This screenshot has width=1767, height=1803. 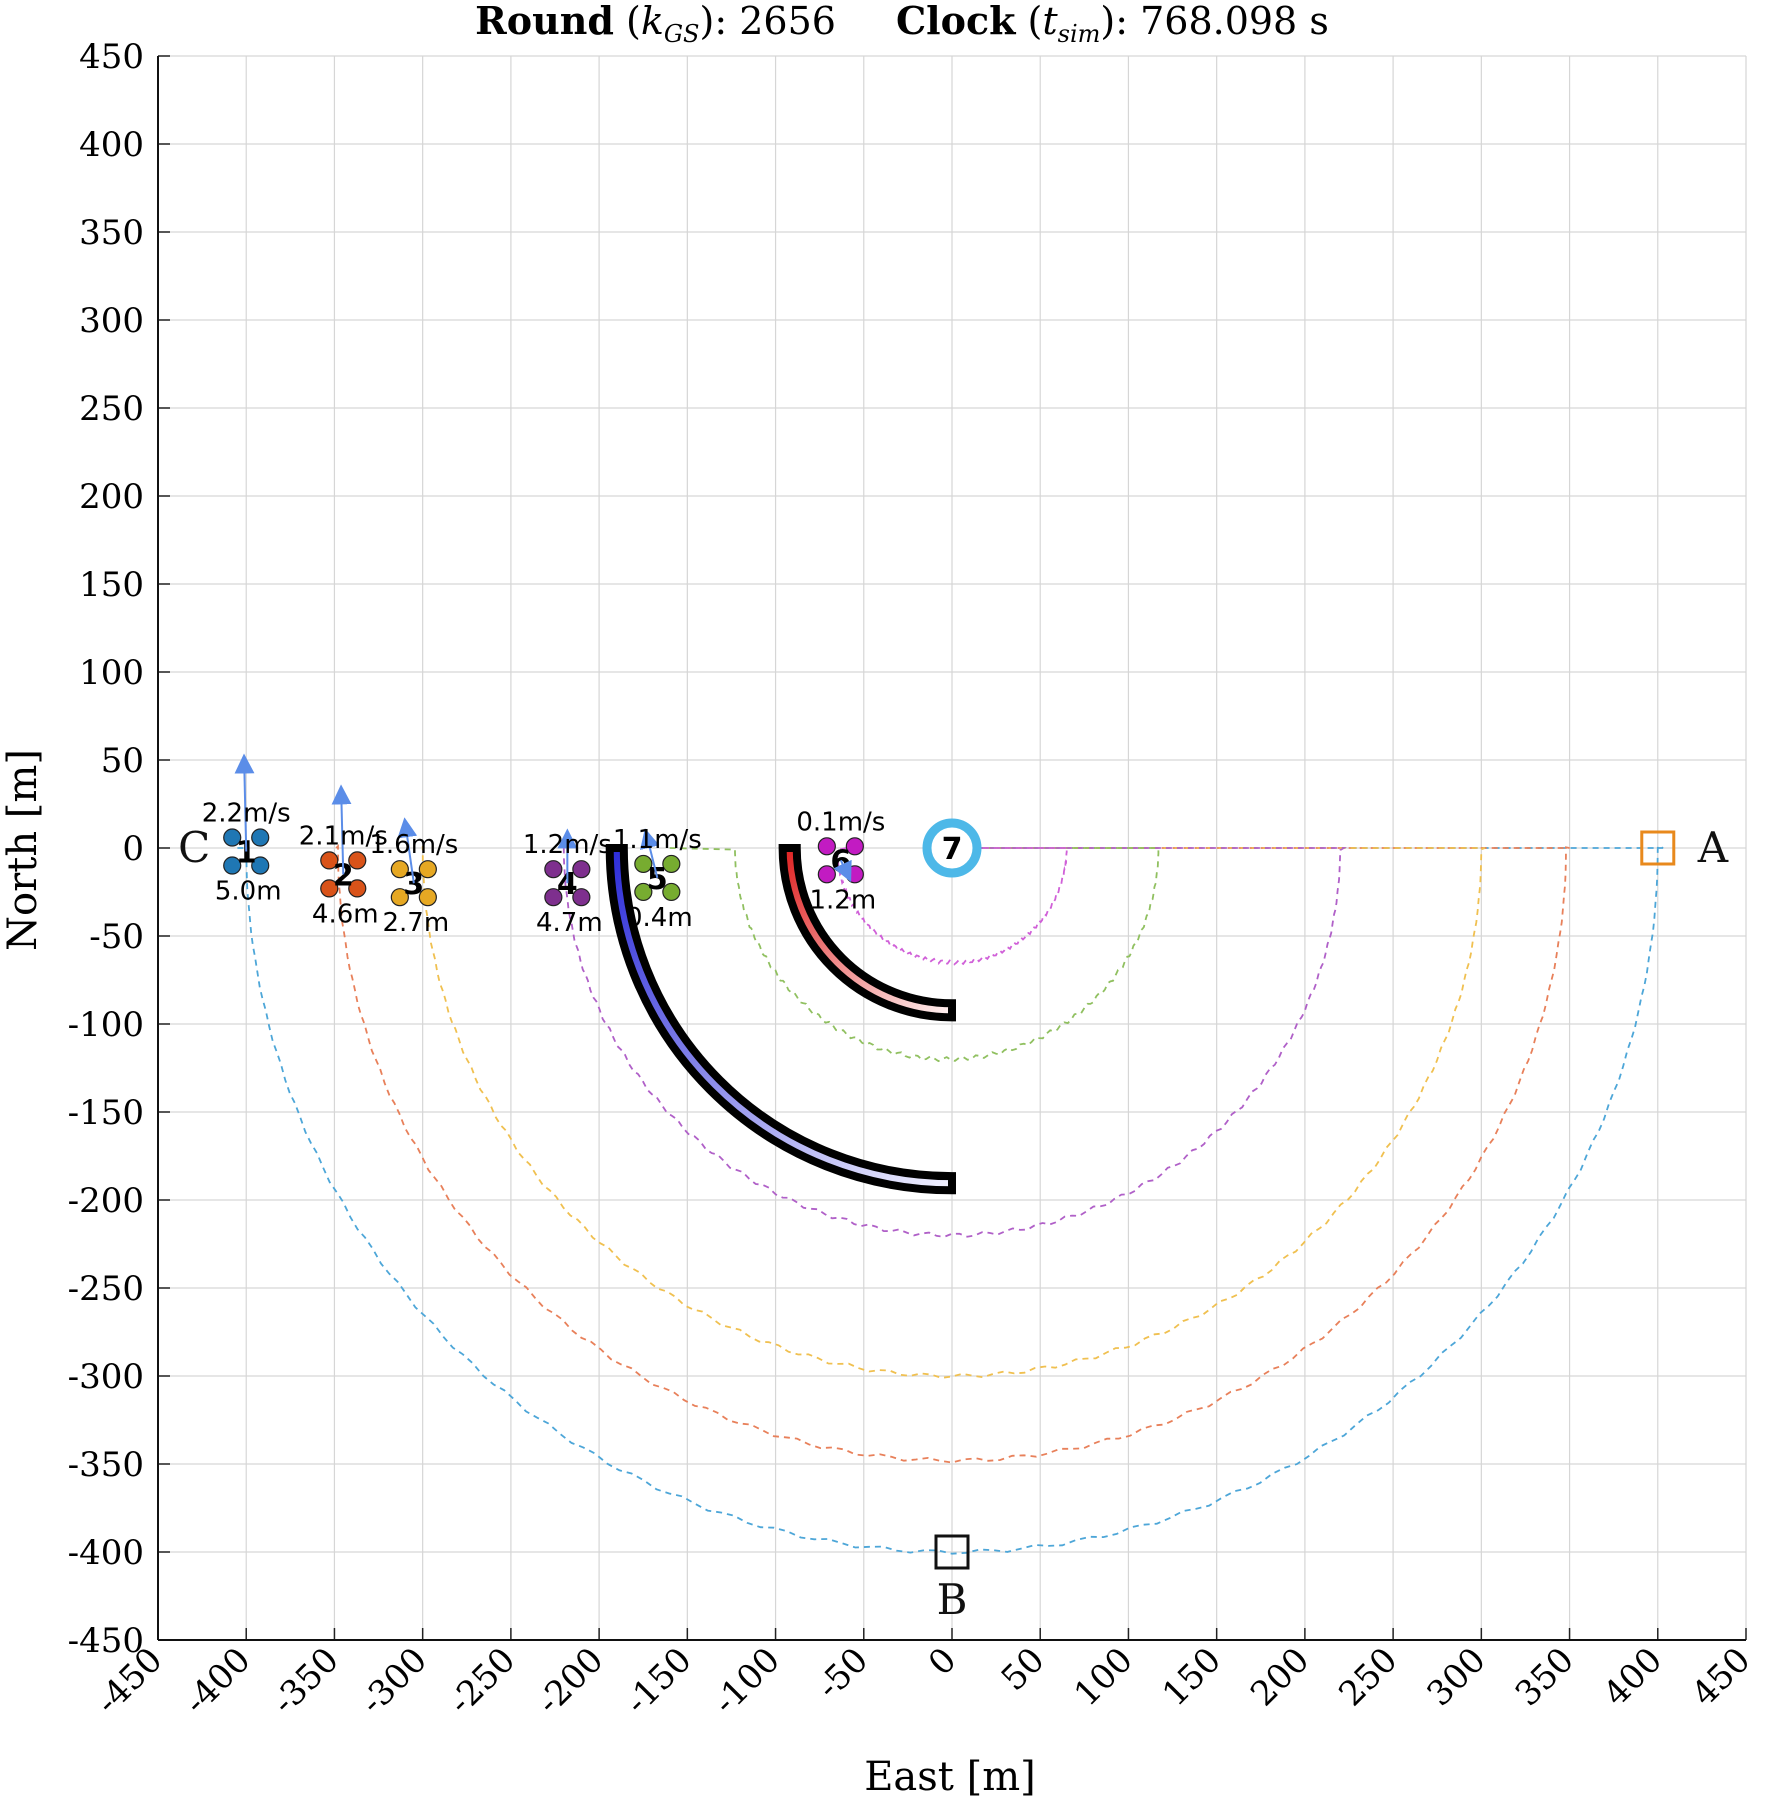 What do you see at coordinates (842, 900) in the screenshot?
I see `drone-distance-label: 1.2m` at bounding box center [842, 900].